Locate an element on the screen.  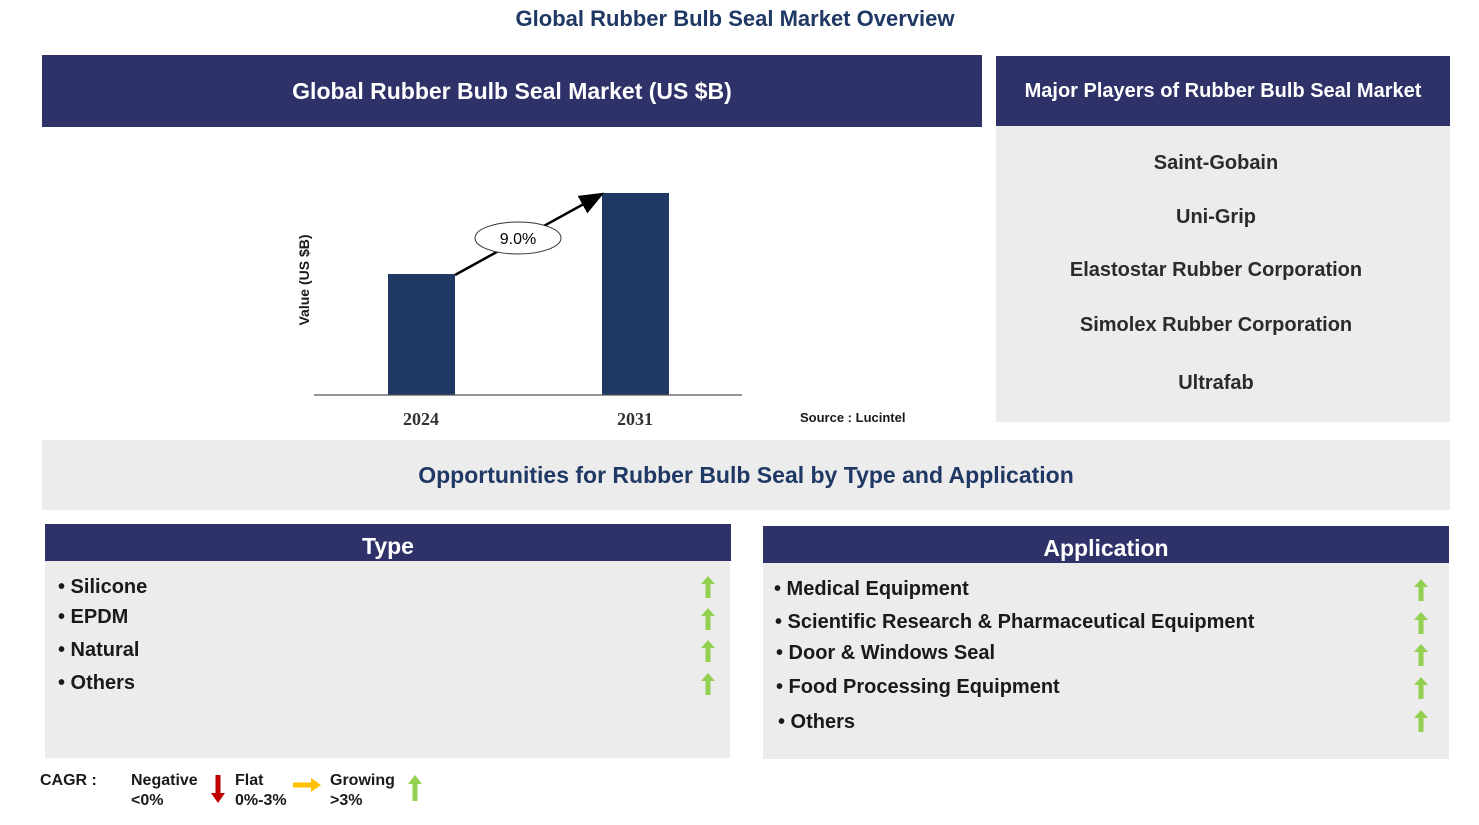
player-item: Simolex Rubber Corporation is located at coordinates (1216, 325).